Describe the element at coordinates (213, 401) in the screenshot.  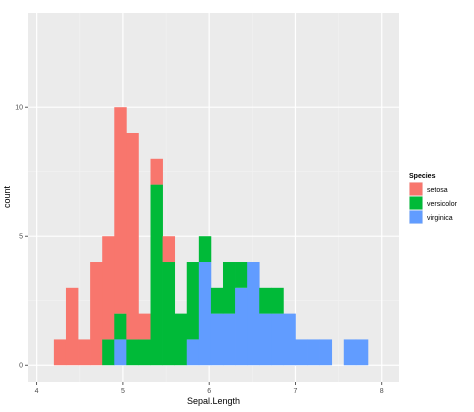
I see `x-axis-title: Sepal.Length` at that location.